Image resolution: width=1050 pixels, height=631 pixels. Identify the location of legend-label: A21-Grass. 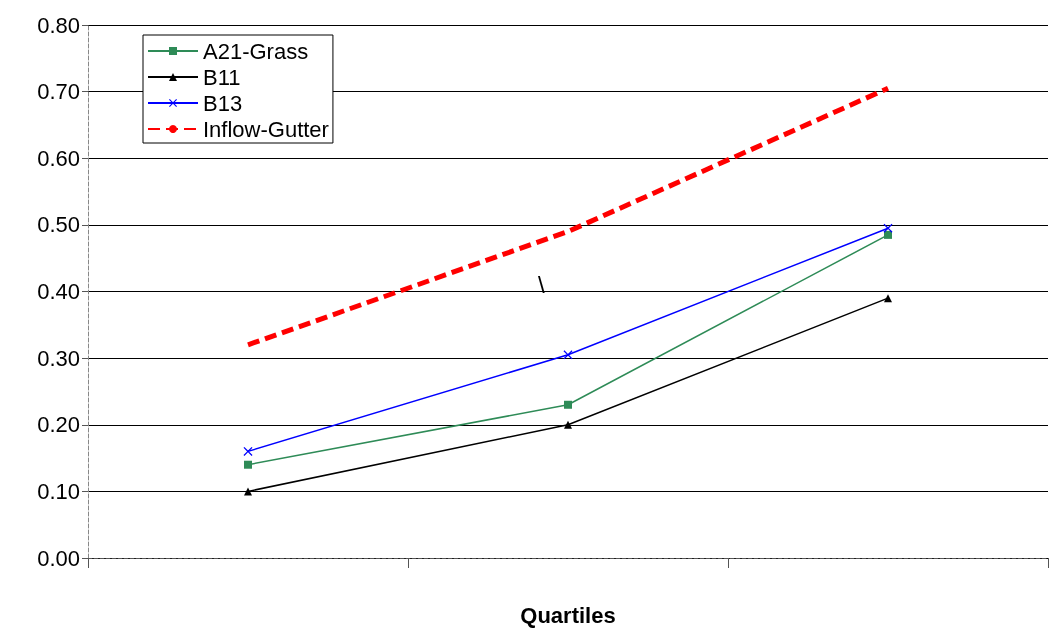
(256, 51).